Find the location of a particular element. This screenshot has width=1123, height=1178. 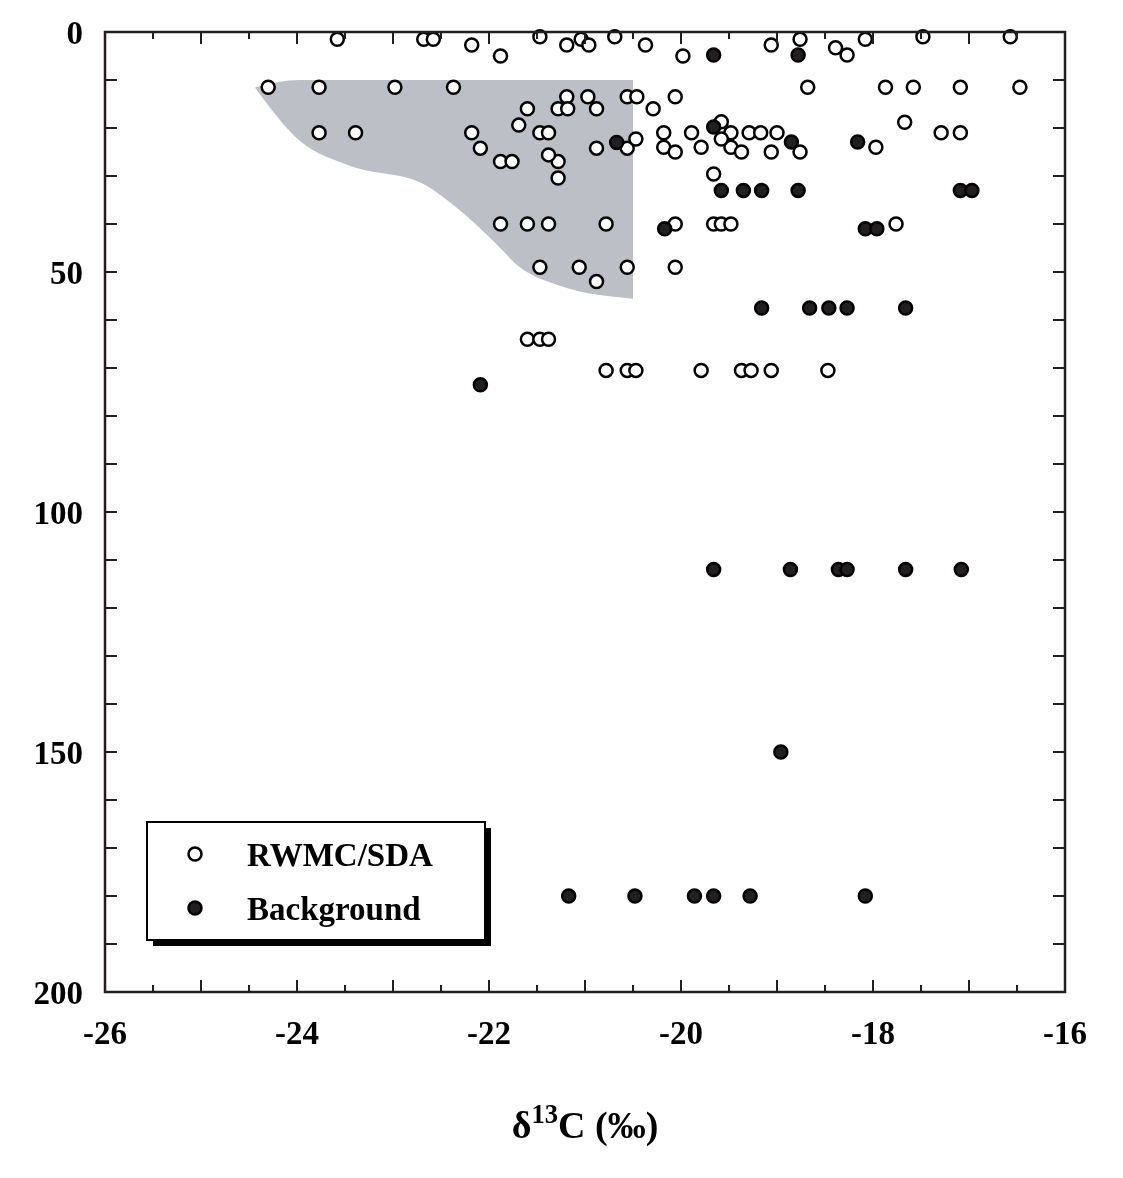

y-tick-label: 50 is located at coordinates (66, 272).